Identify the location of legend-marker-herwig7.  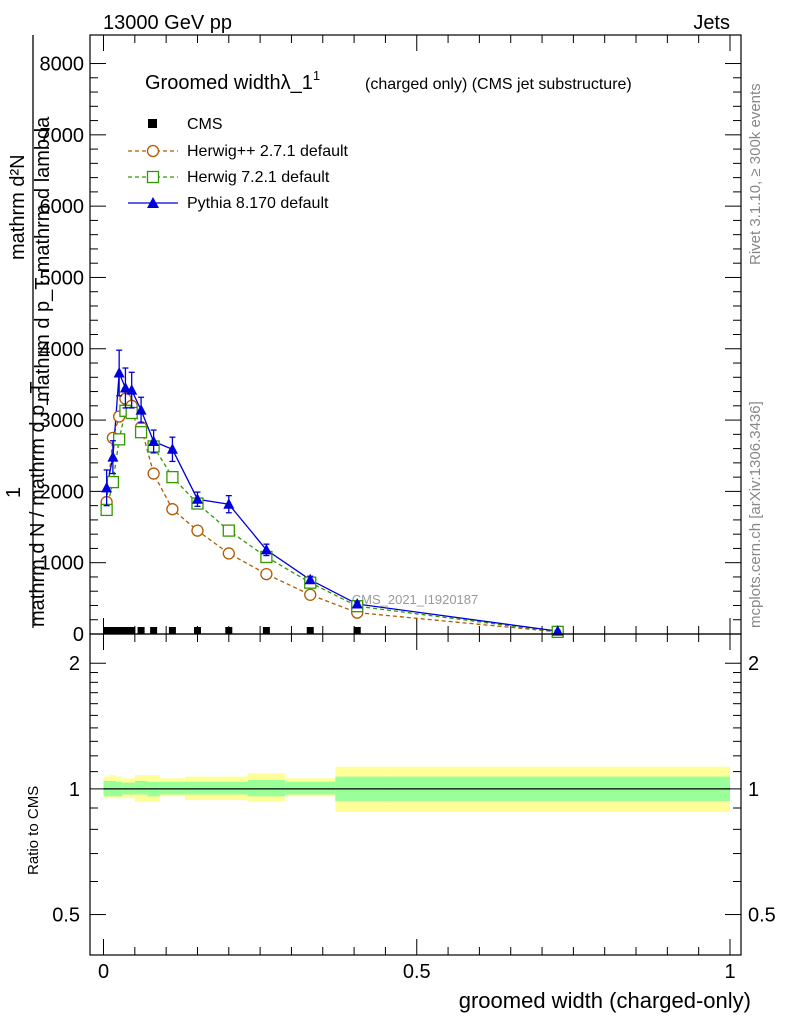
(153, 177).